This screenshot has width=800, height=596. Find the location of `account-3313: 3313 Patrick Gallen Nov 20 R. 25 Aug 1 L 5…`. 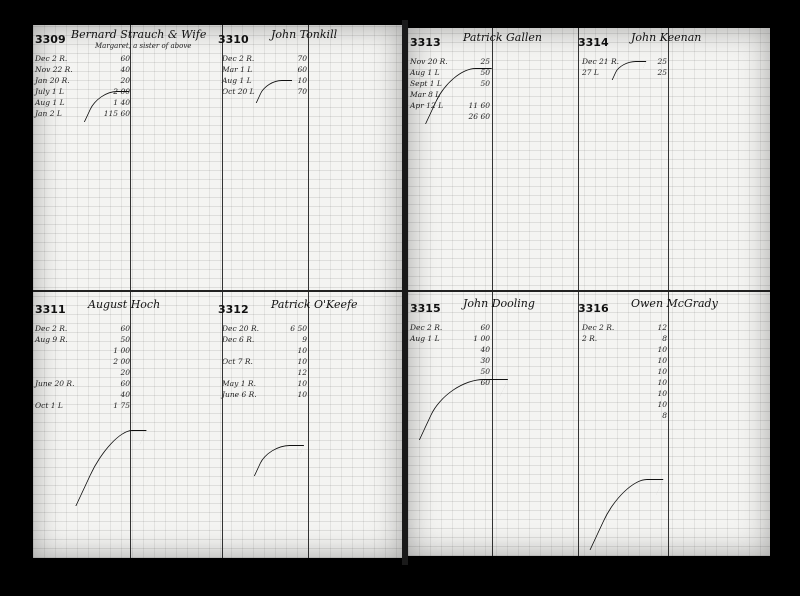

account-3313: 3313 Patrick Gallen Nov 20 R. 25 Aug 1 L 5… is located at coordinates (498, 158).